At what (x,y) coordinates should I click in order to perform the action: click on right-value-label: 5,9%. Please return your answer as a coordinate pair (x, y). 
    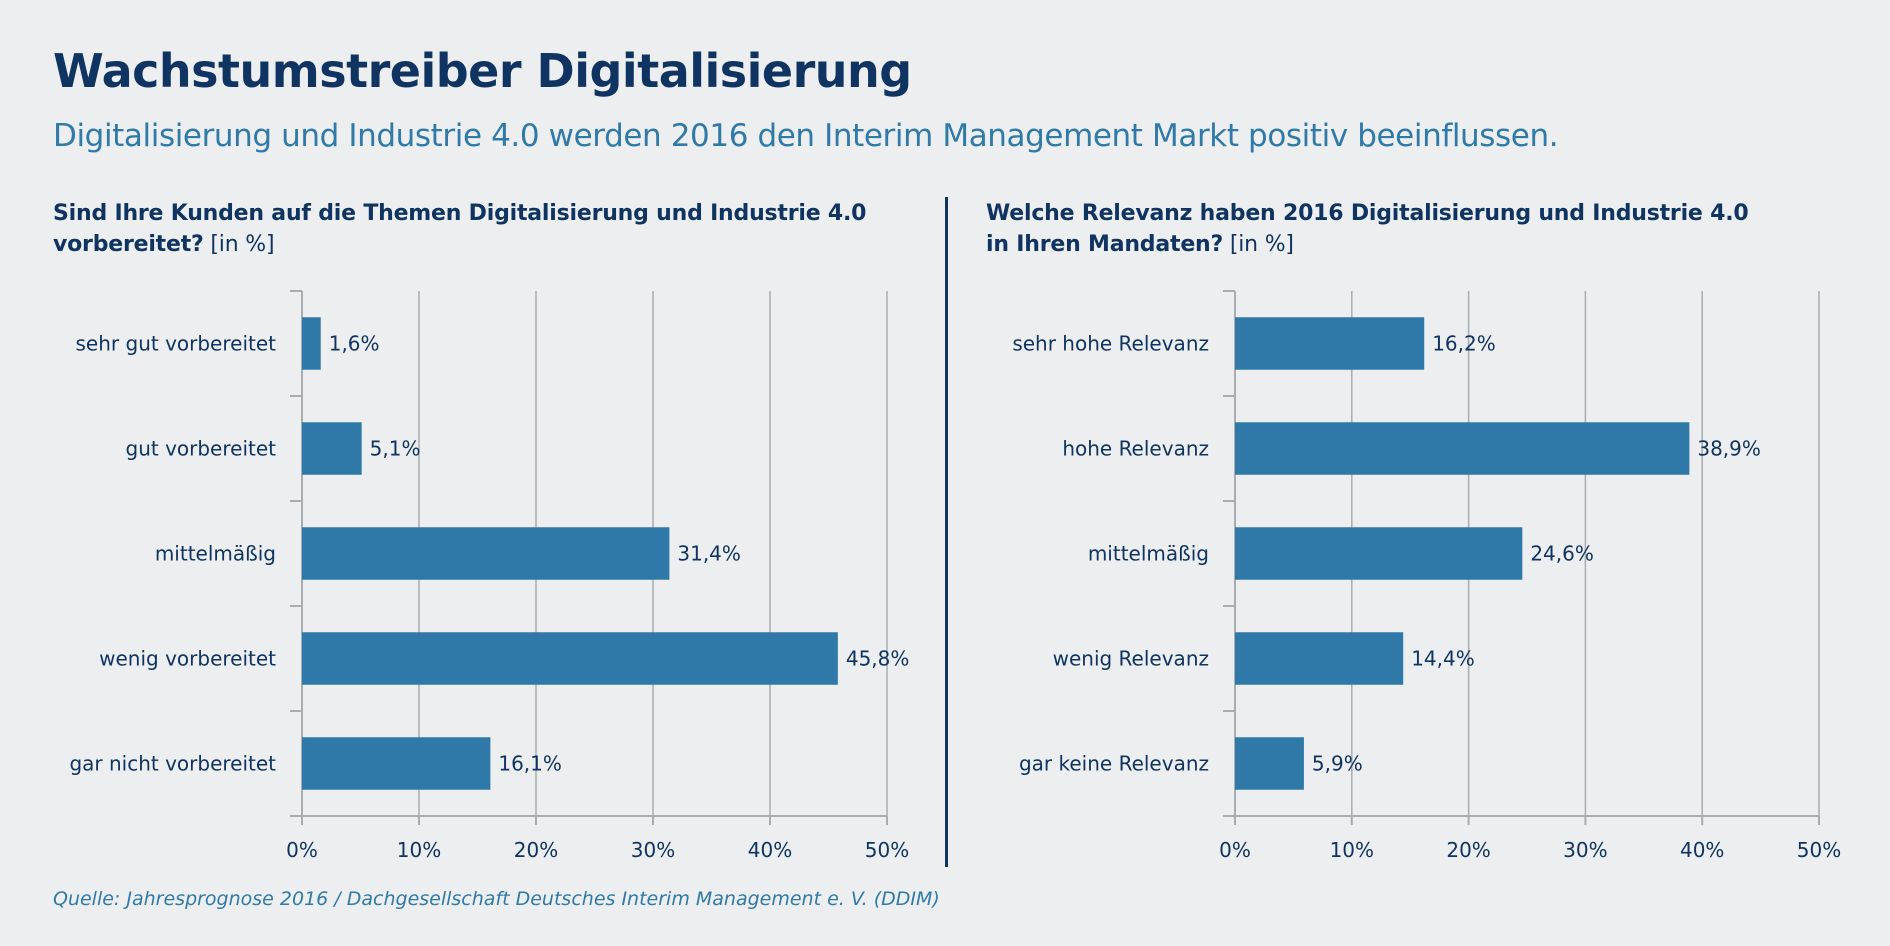
    Looking at the image, I should click on (1337, 764).